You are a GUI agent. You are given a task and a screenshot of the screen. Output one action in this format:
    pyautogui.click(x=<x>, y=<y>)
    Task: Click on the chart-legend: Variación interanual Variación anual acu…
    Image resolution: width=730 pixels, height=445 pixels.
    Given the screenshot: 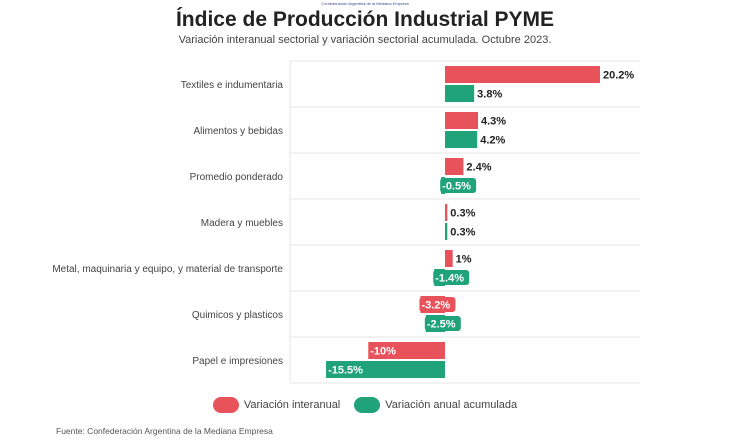 What is the action you would take?
    pyautogui.click(x=365, y=405)
    